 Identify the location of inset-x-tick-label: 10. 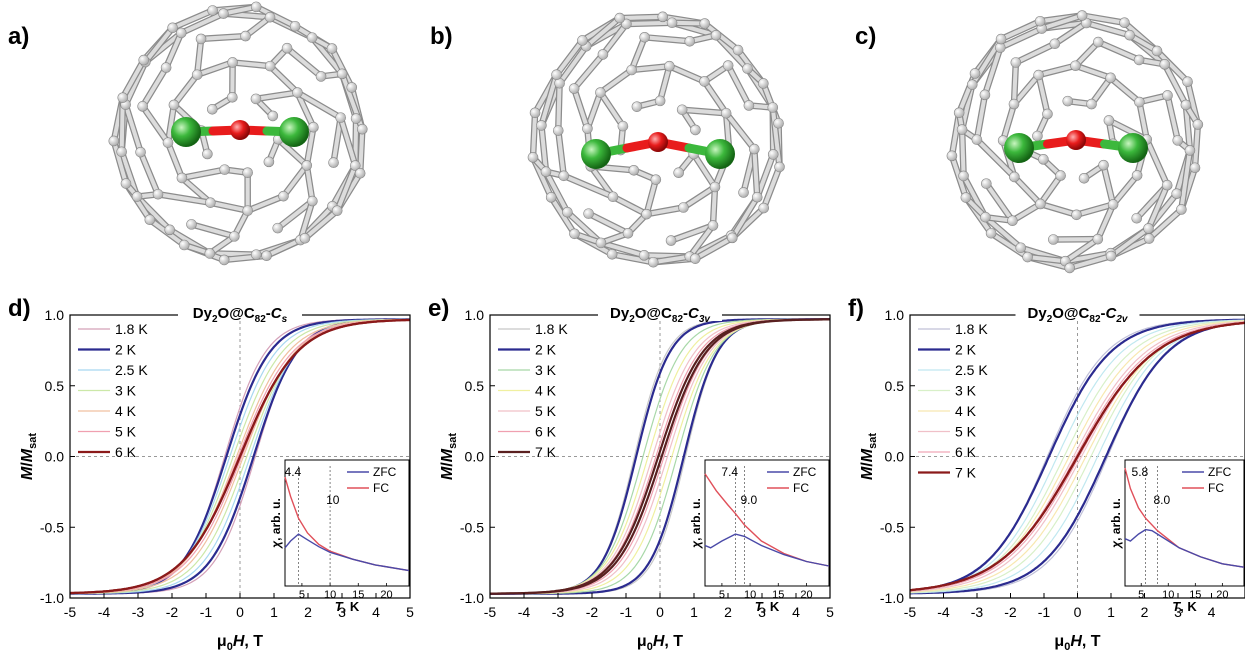
(750, 595).